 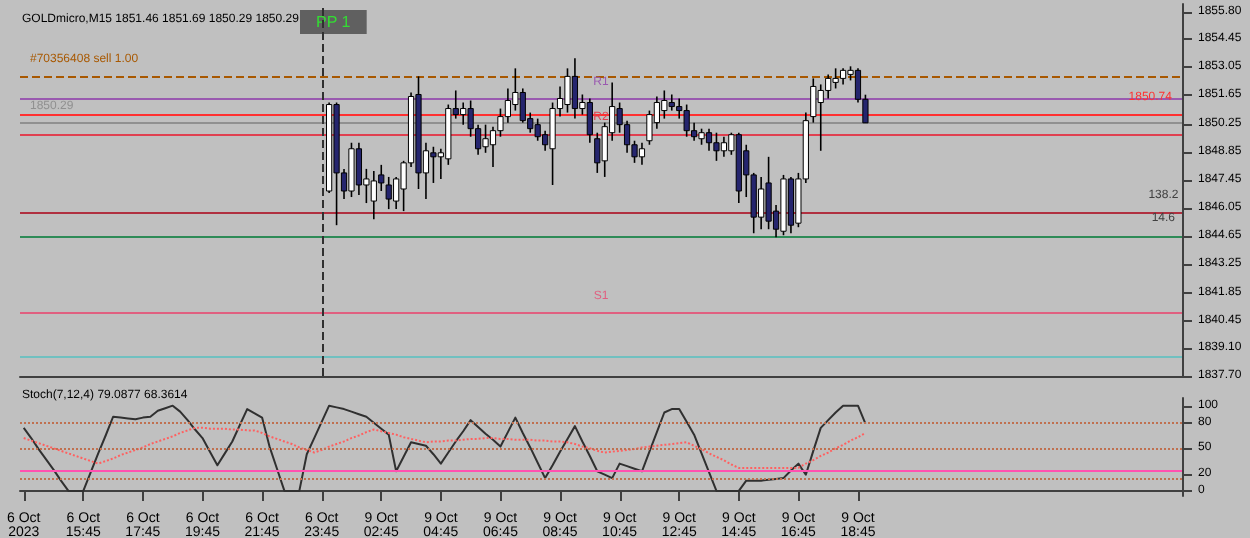 I want to click on annotation: PP 1, so click(x=334, y=22).